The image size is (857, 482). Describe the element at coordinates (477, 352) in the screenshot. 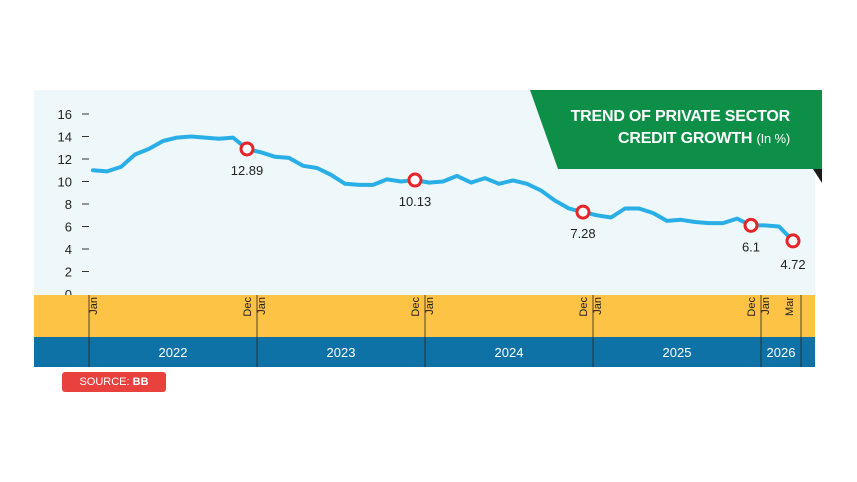

I see `year-labels: 2022 2023 2024 2025 2026` at that location.